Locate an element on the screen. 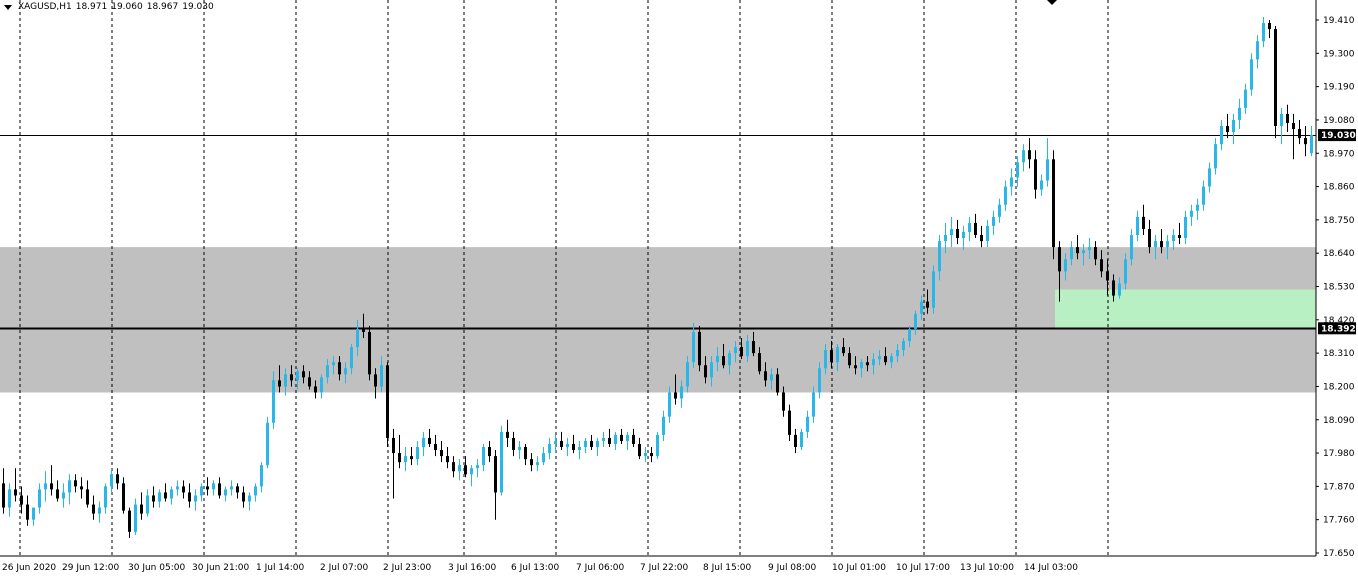  current-price-tag is located at coordinates (1337, 135).